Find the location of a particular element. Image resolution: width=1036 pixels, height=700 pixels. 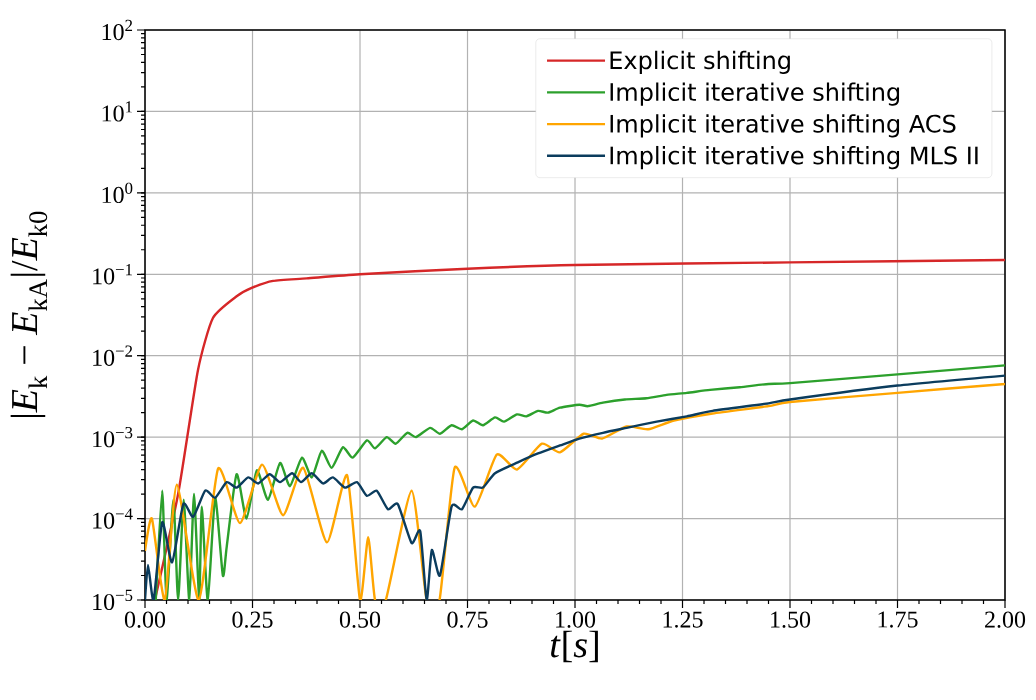

x-tick-label: 1.75 is located at coordinates (898, 619).